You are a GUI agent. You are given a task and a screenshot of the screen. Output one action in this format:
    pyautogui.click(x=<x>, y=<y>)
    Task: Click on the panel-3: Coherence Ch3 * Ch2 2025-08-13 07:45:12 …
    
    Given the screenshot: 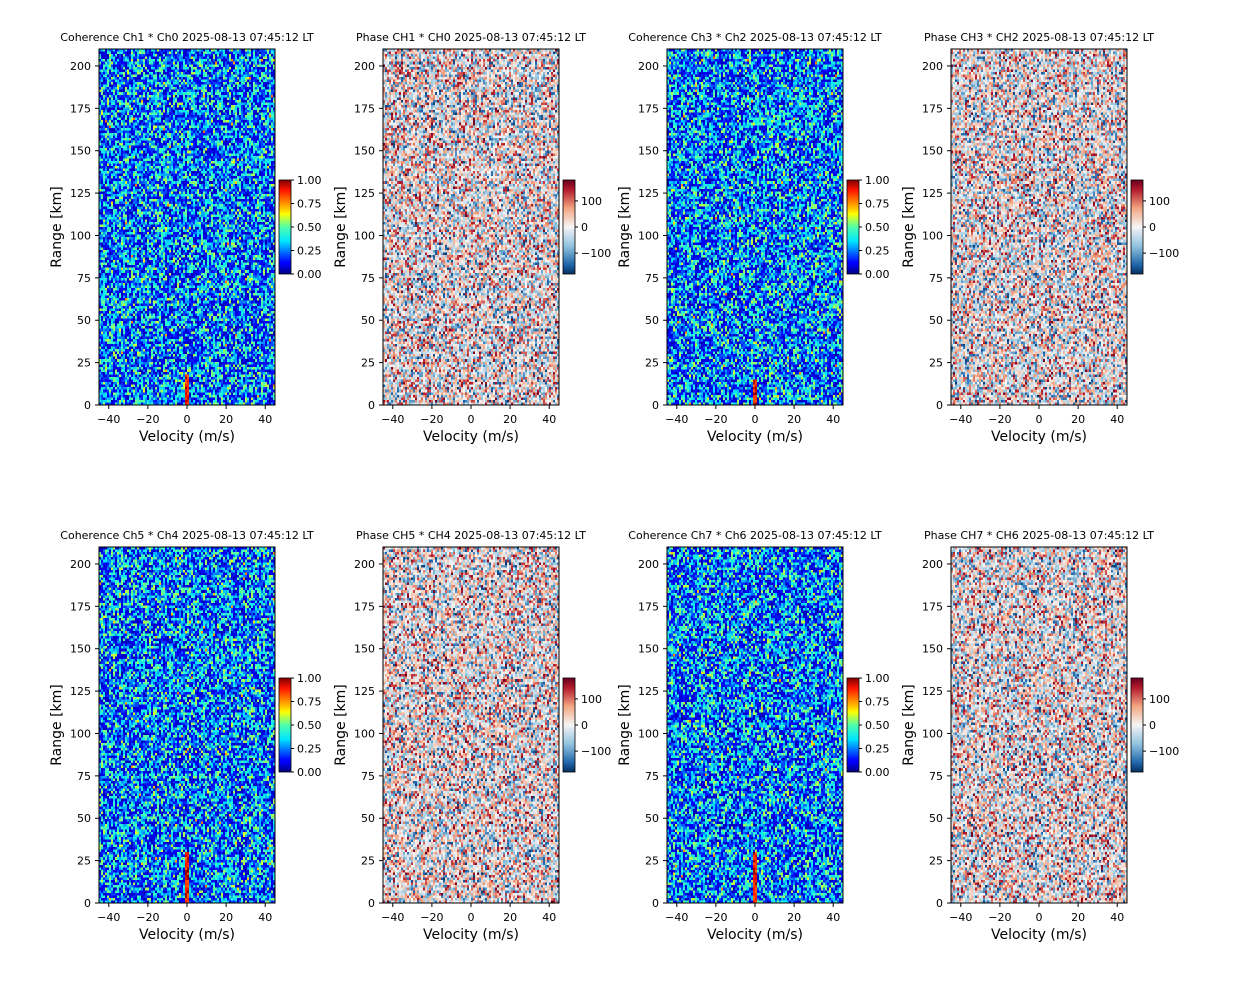 What is the action you would take?
    pyautogui.click(x=753, y=238)
    